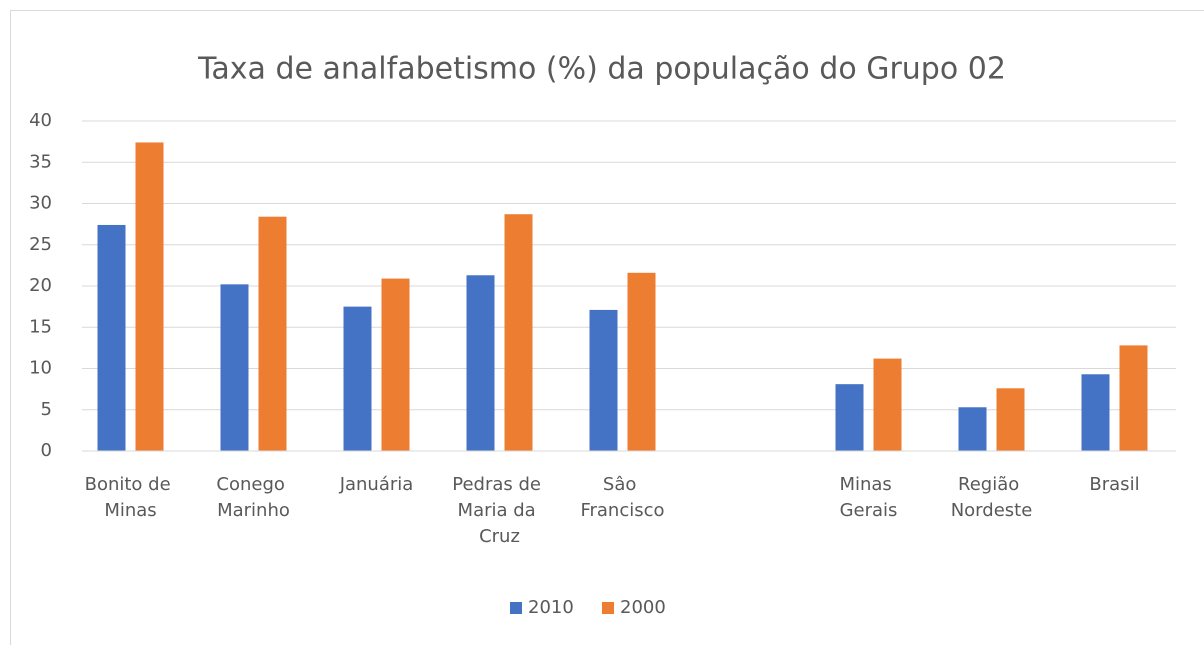 This screenshot has height=645, width=1204. Describe the element at coordinates (46, 409) in the screenshot. I see `y-tick-label: 5` at that location.